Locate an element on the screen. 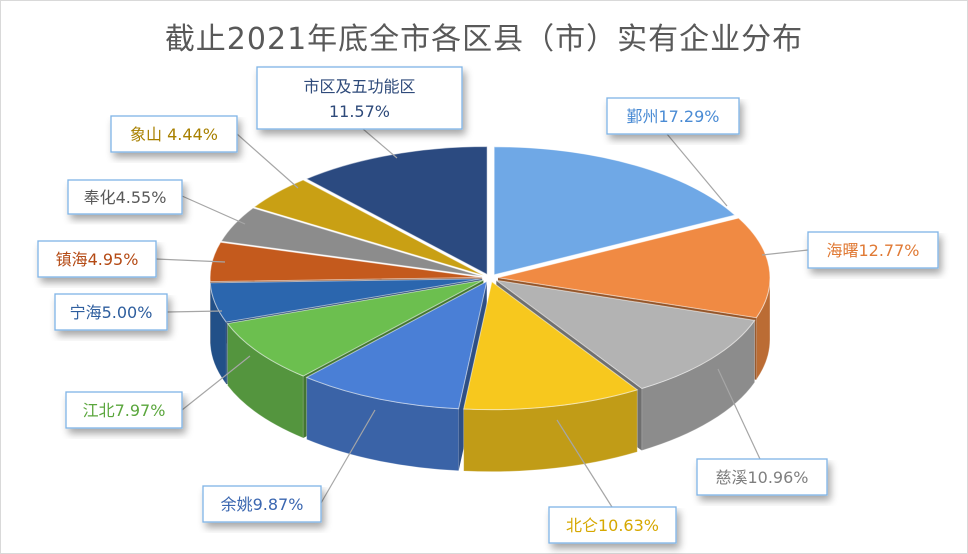  leader-line-余姚 is located at coordinates (348, 456).